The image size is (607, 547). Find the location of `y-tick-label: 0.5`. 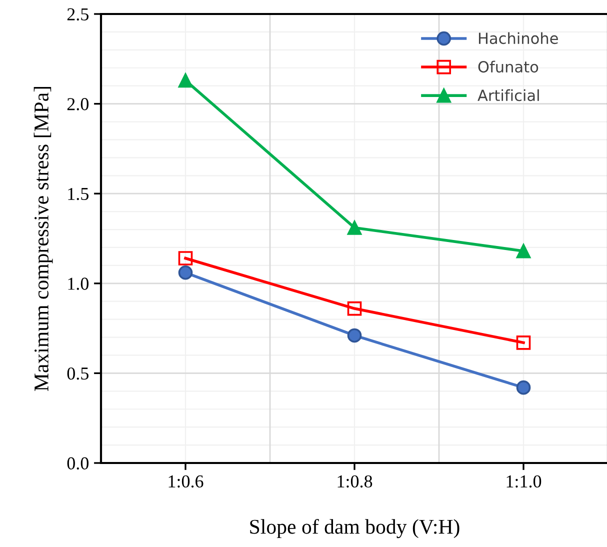

y-tick-label: 0.5 is located at coordinates (77, 373).